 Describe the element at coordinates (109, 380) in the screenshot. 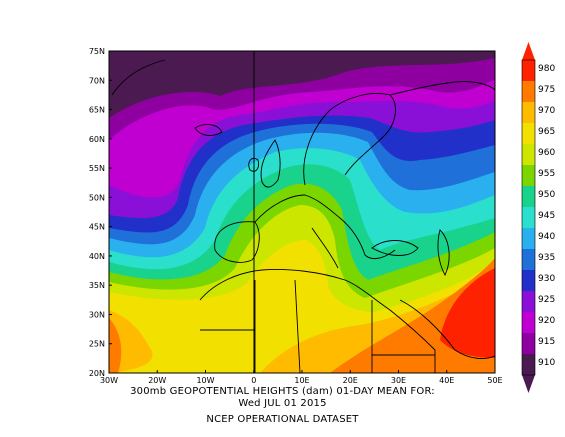

I see `lon-tick-label: 30W` at that location.